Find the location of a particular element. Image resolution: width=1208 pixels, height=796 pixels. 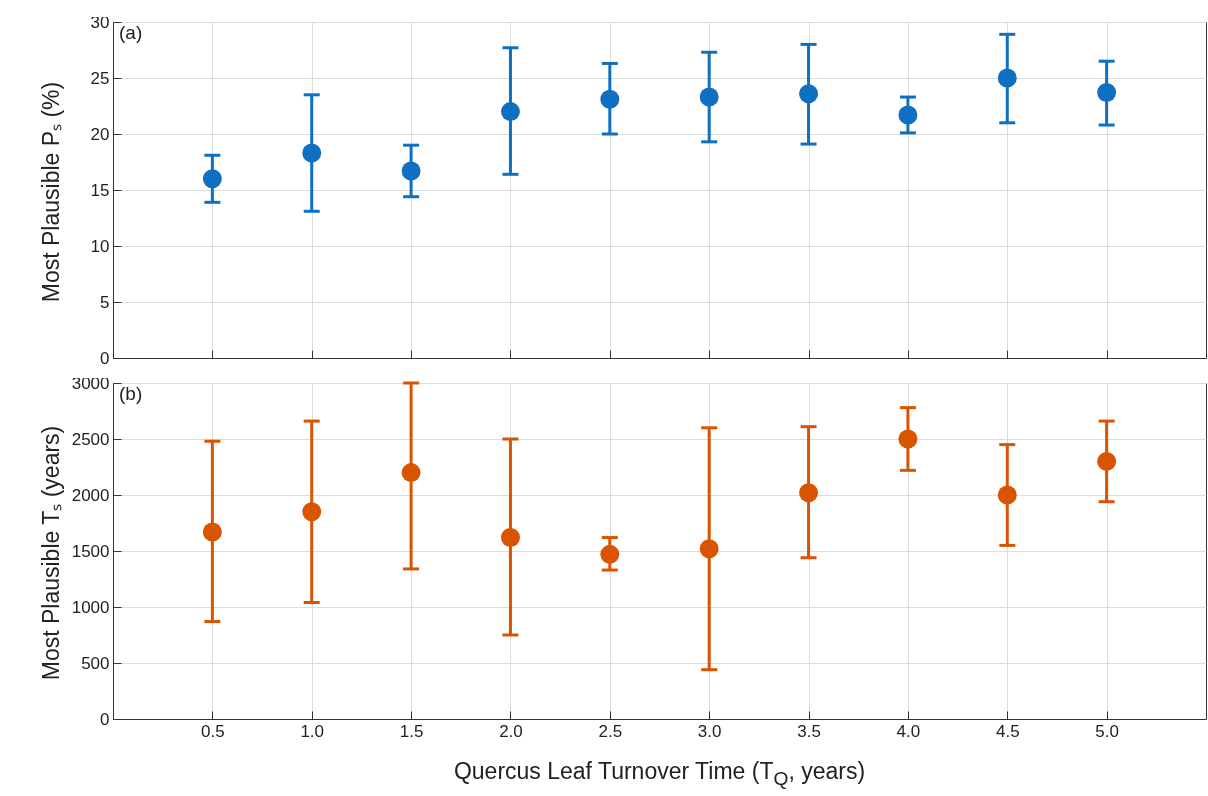

annotation: (b) is located at coordinates (131, 393).